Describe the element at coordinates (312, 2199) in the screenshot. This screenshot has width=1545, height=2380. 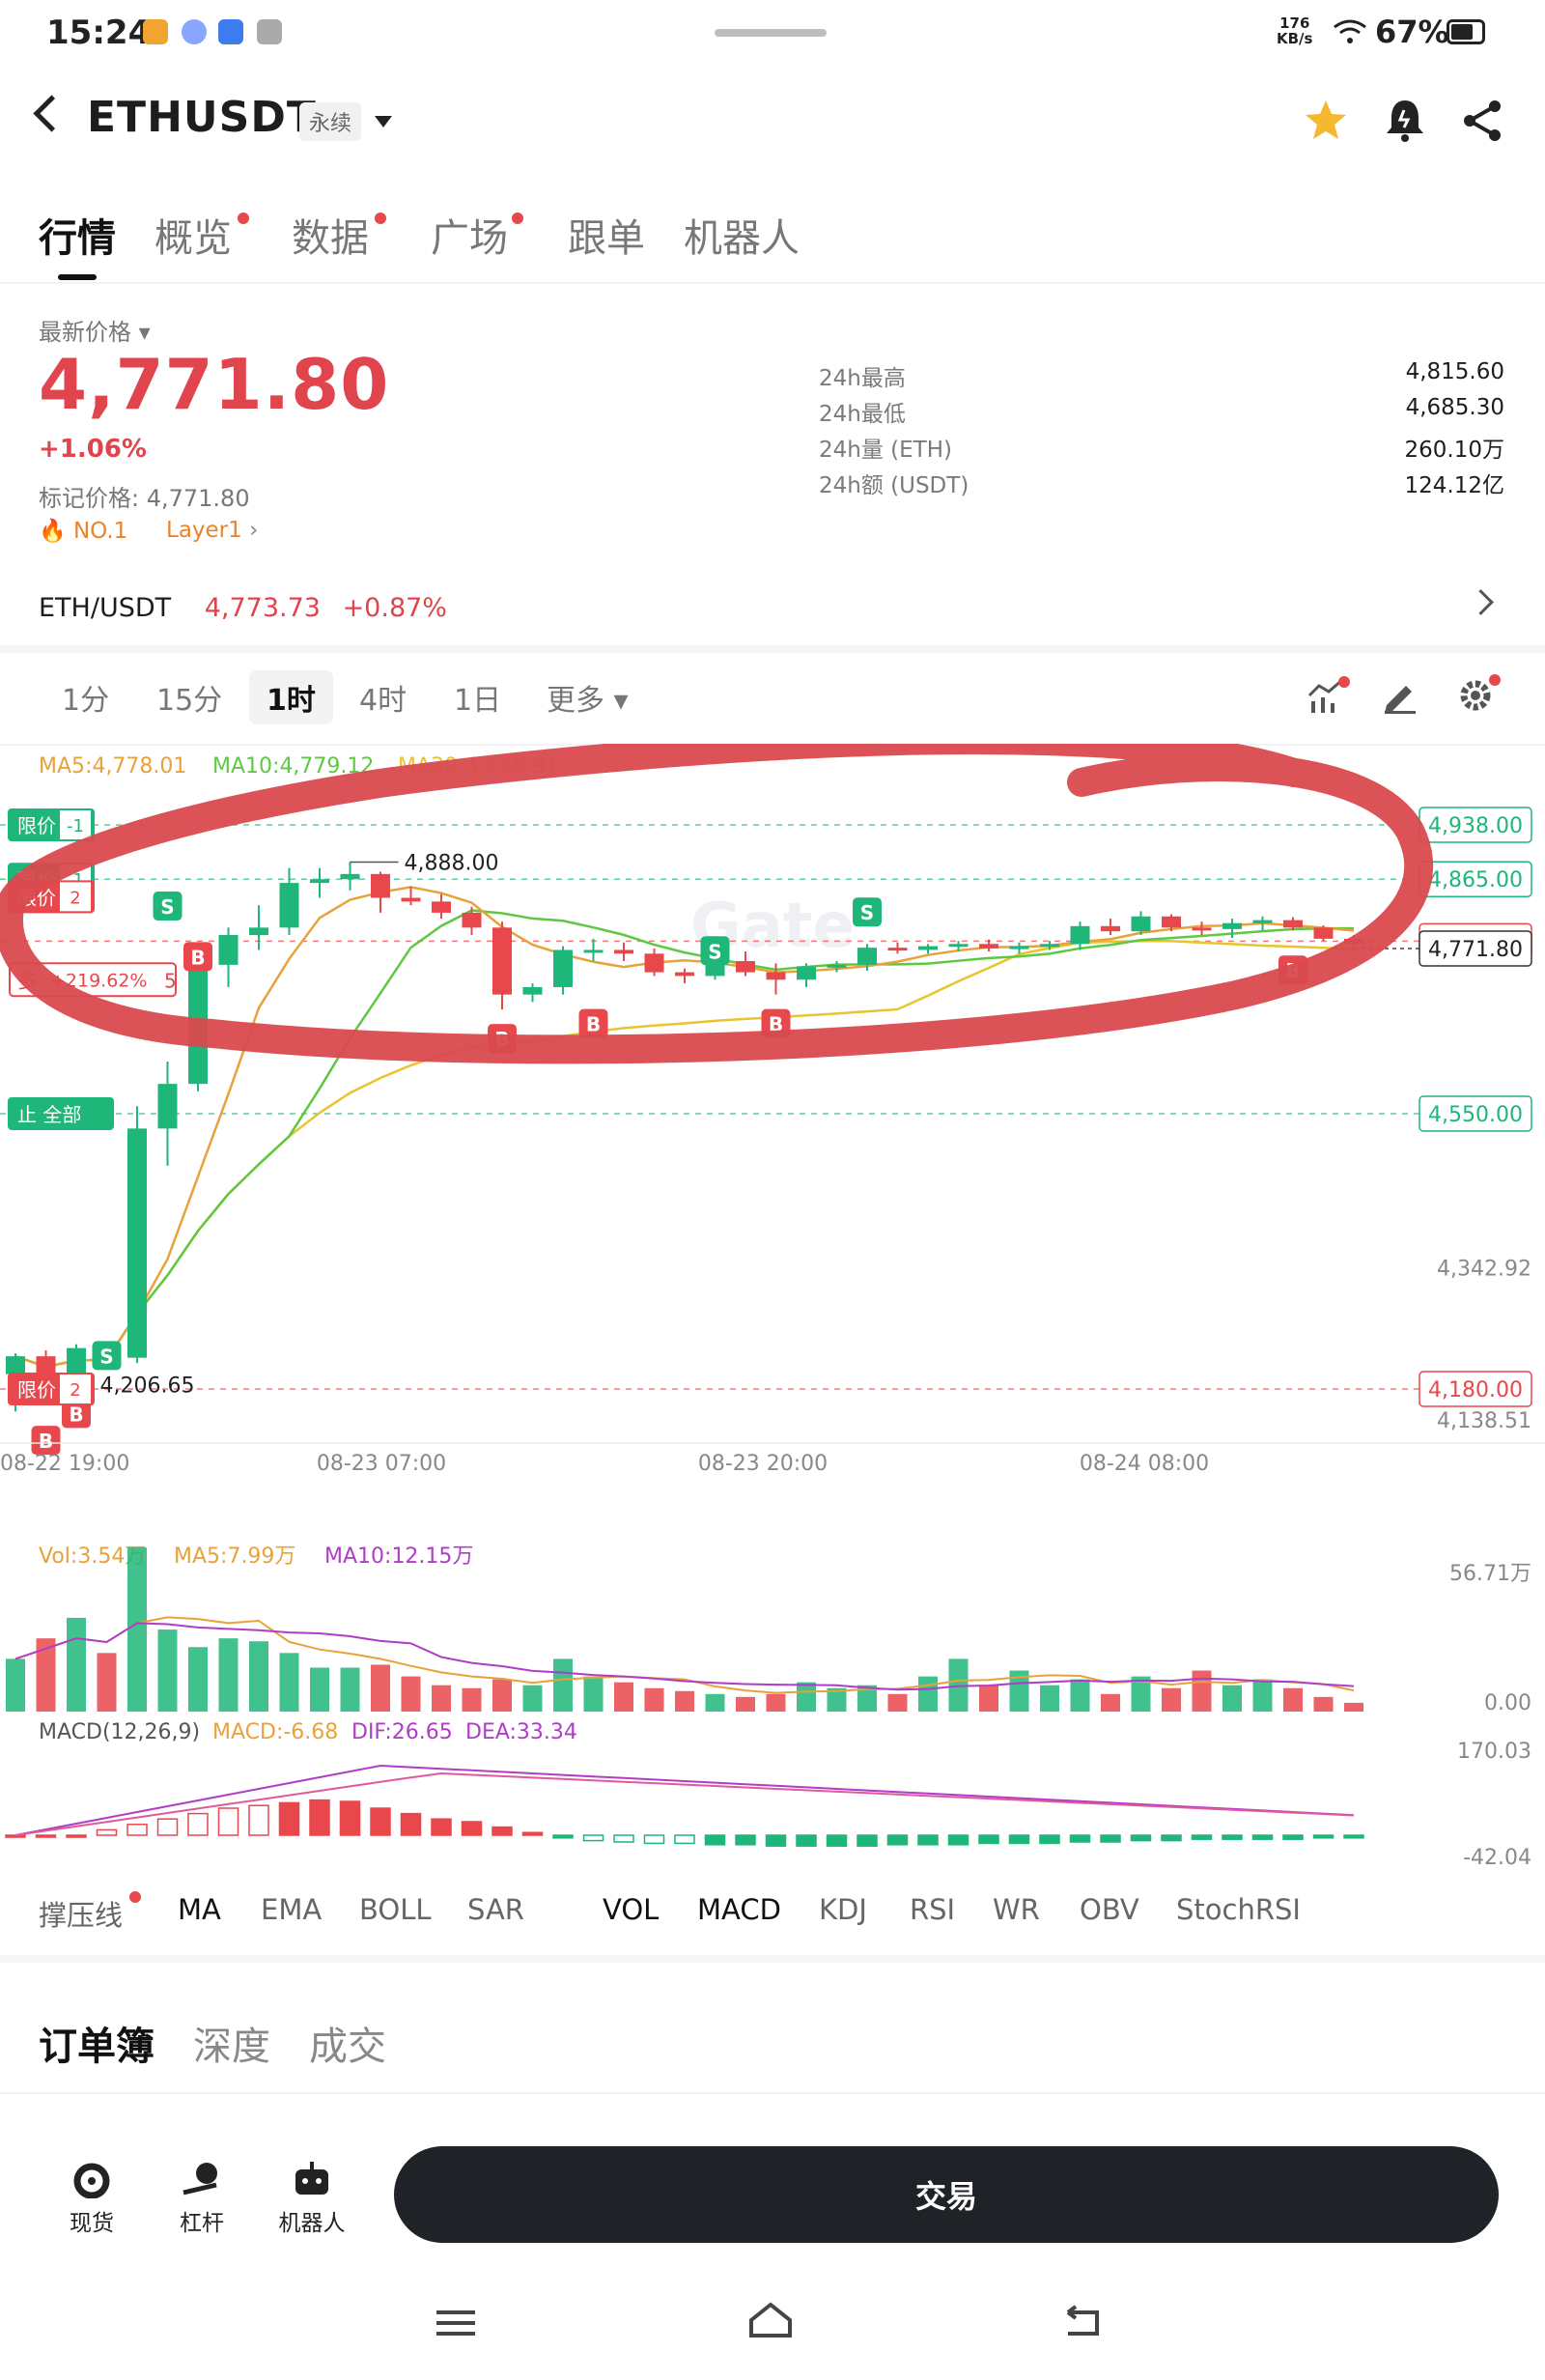
I see `nav-bot: 机器人` at that location.